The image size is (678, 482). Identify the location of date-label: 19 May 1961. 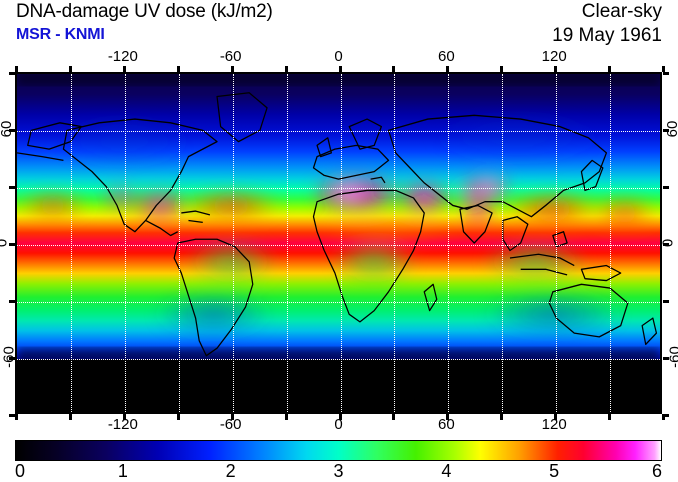
(607, 35).